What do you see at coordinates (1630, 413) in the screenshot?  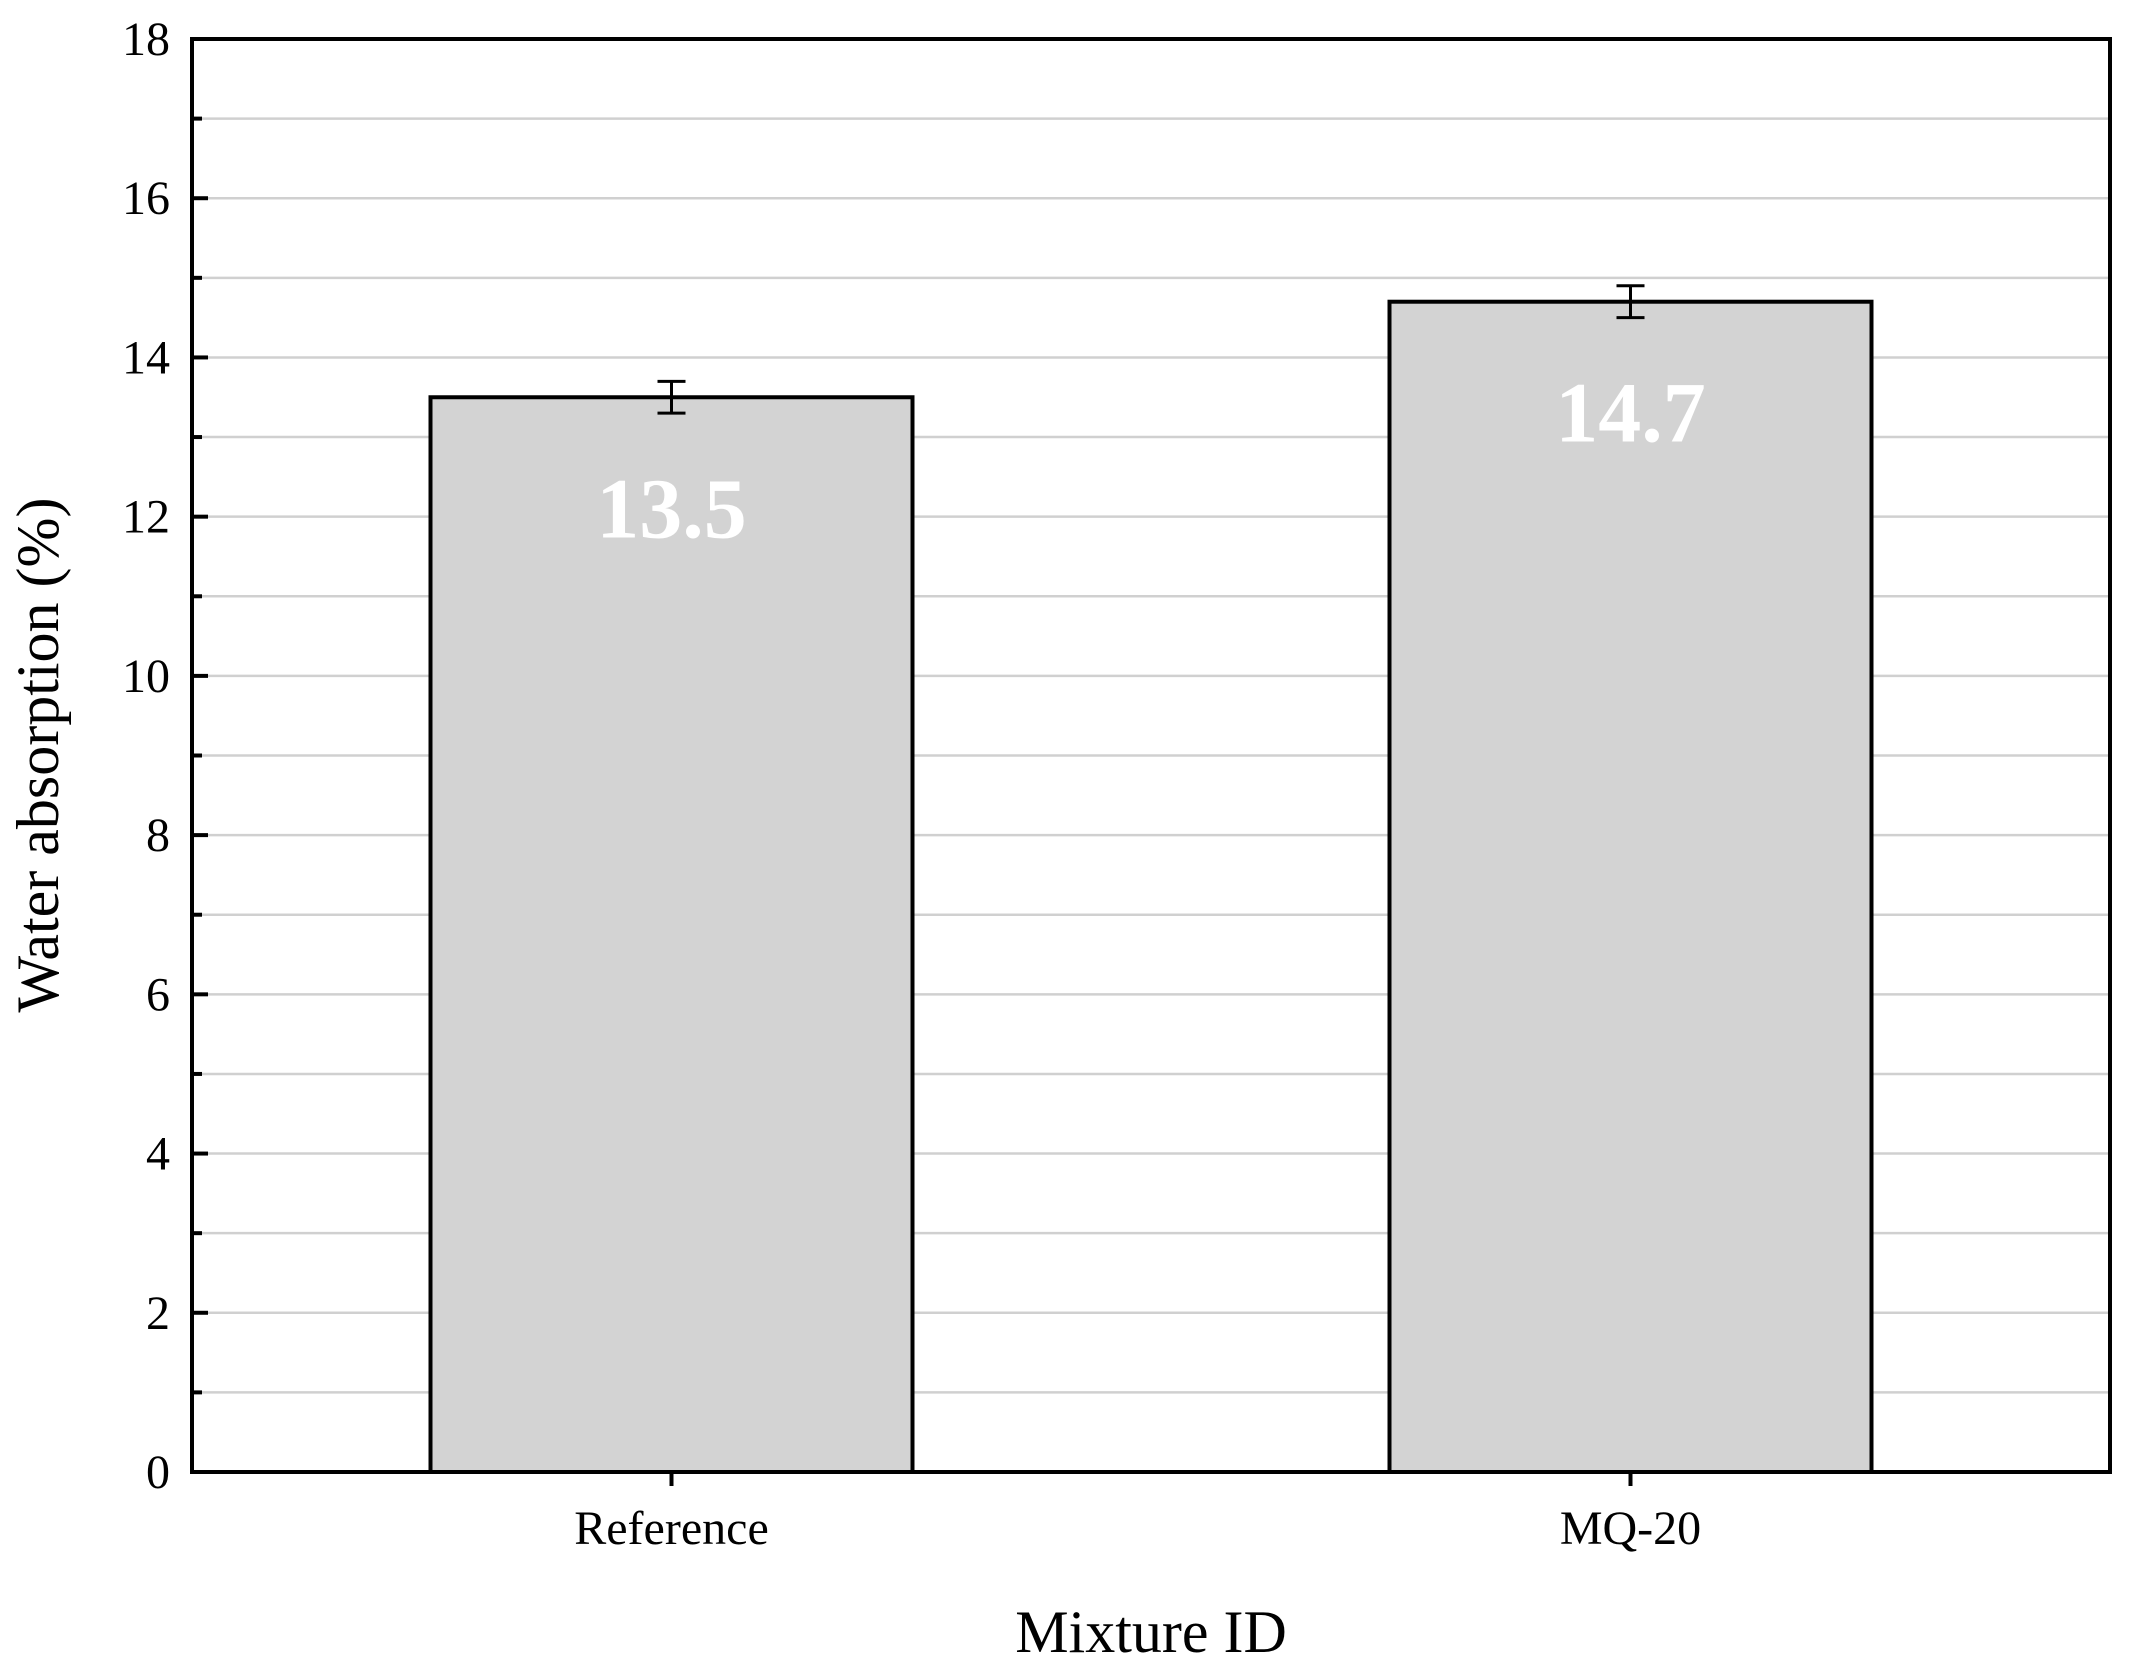 I see `bar-value-label: 14.7` at bounding box center [1630, 413].